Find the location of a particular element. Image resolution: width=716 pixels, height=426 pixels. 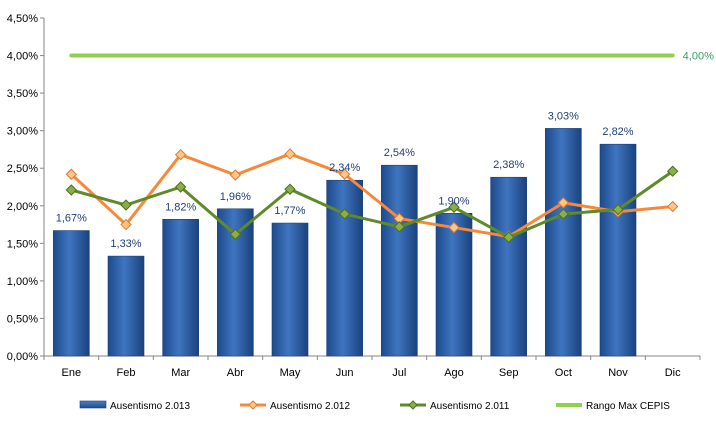

bar-data-label: 2,54% is located at coordinates (399, 153).